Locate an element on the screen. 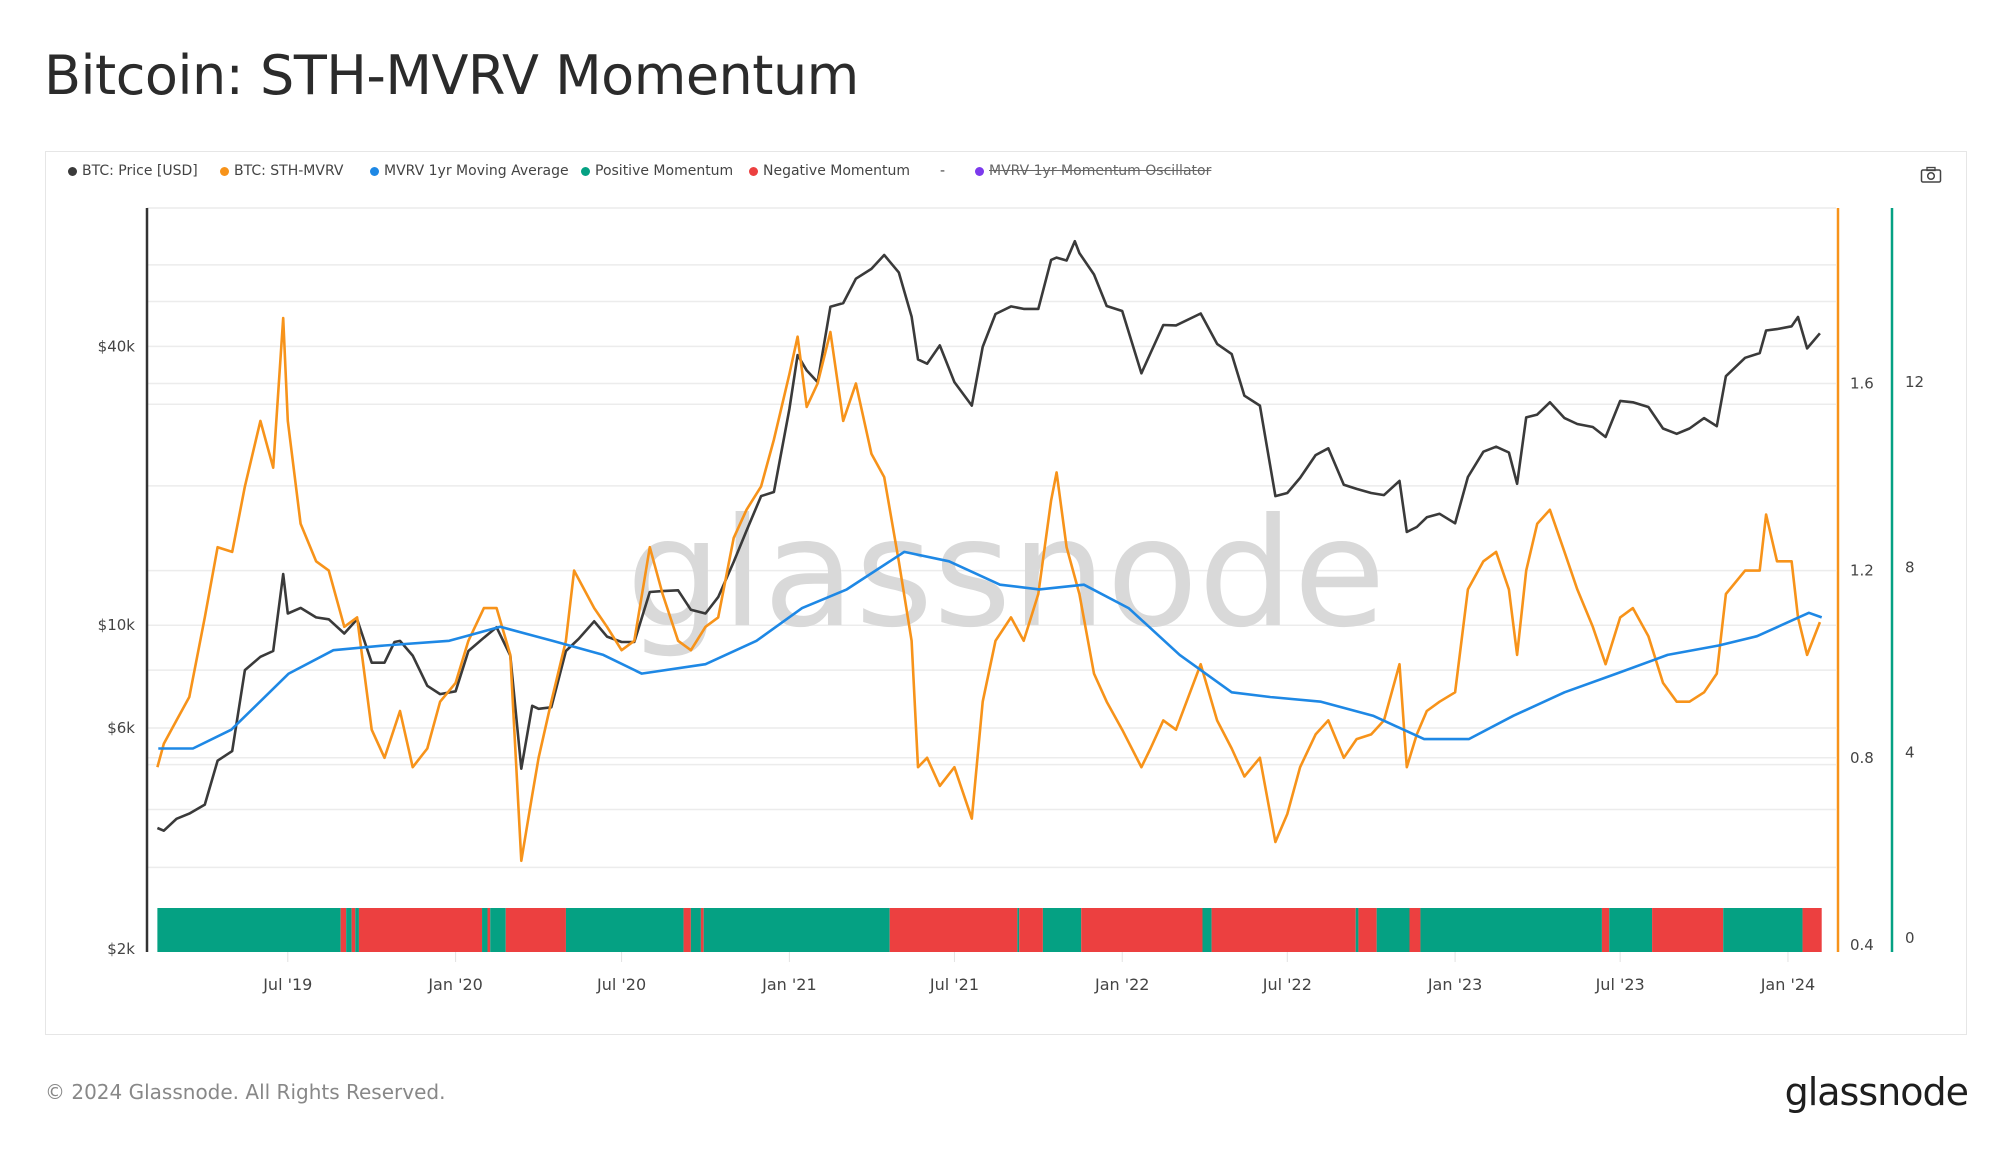 The height and width of the screenshot is (1152, 2000). oscillator-tick-label: 8 is located at coordinates (1910, 567).